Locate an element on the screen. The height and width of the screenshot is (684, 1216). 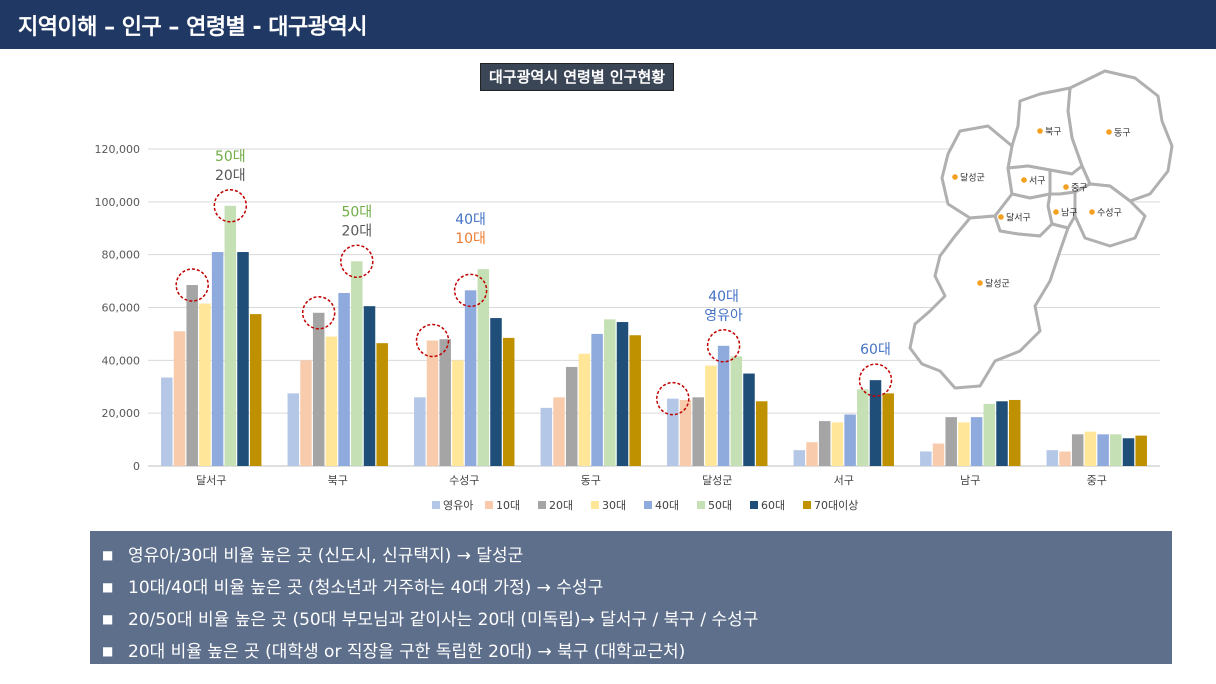
y-tick-label: 40,000 is located at coordinates (121, 360).